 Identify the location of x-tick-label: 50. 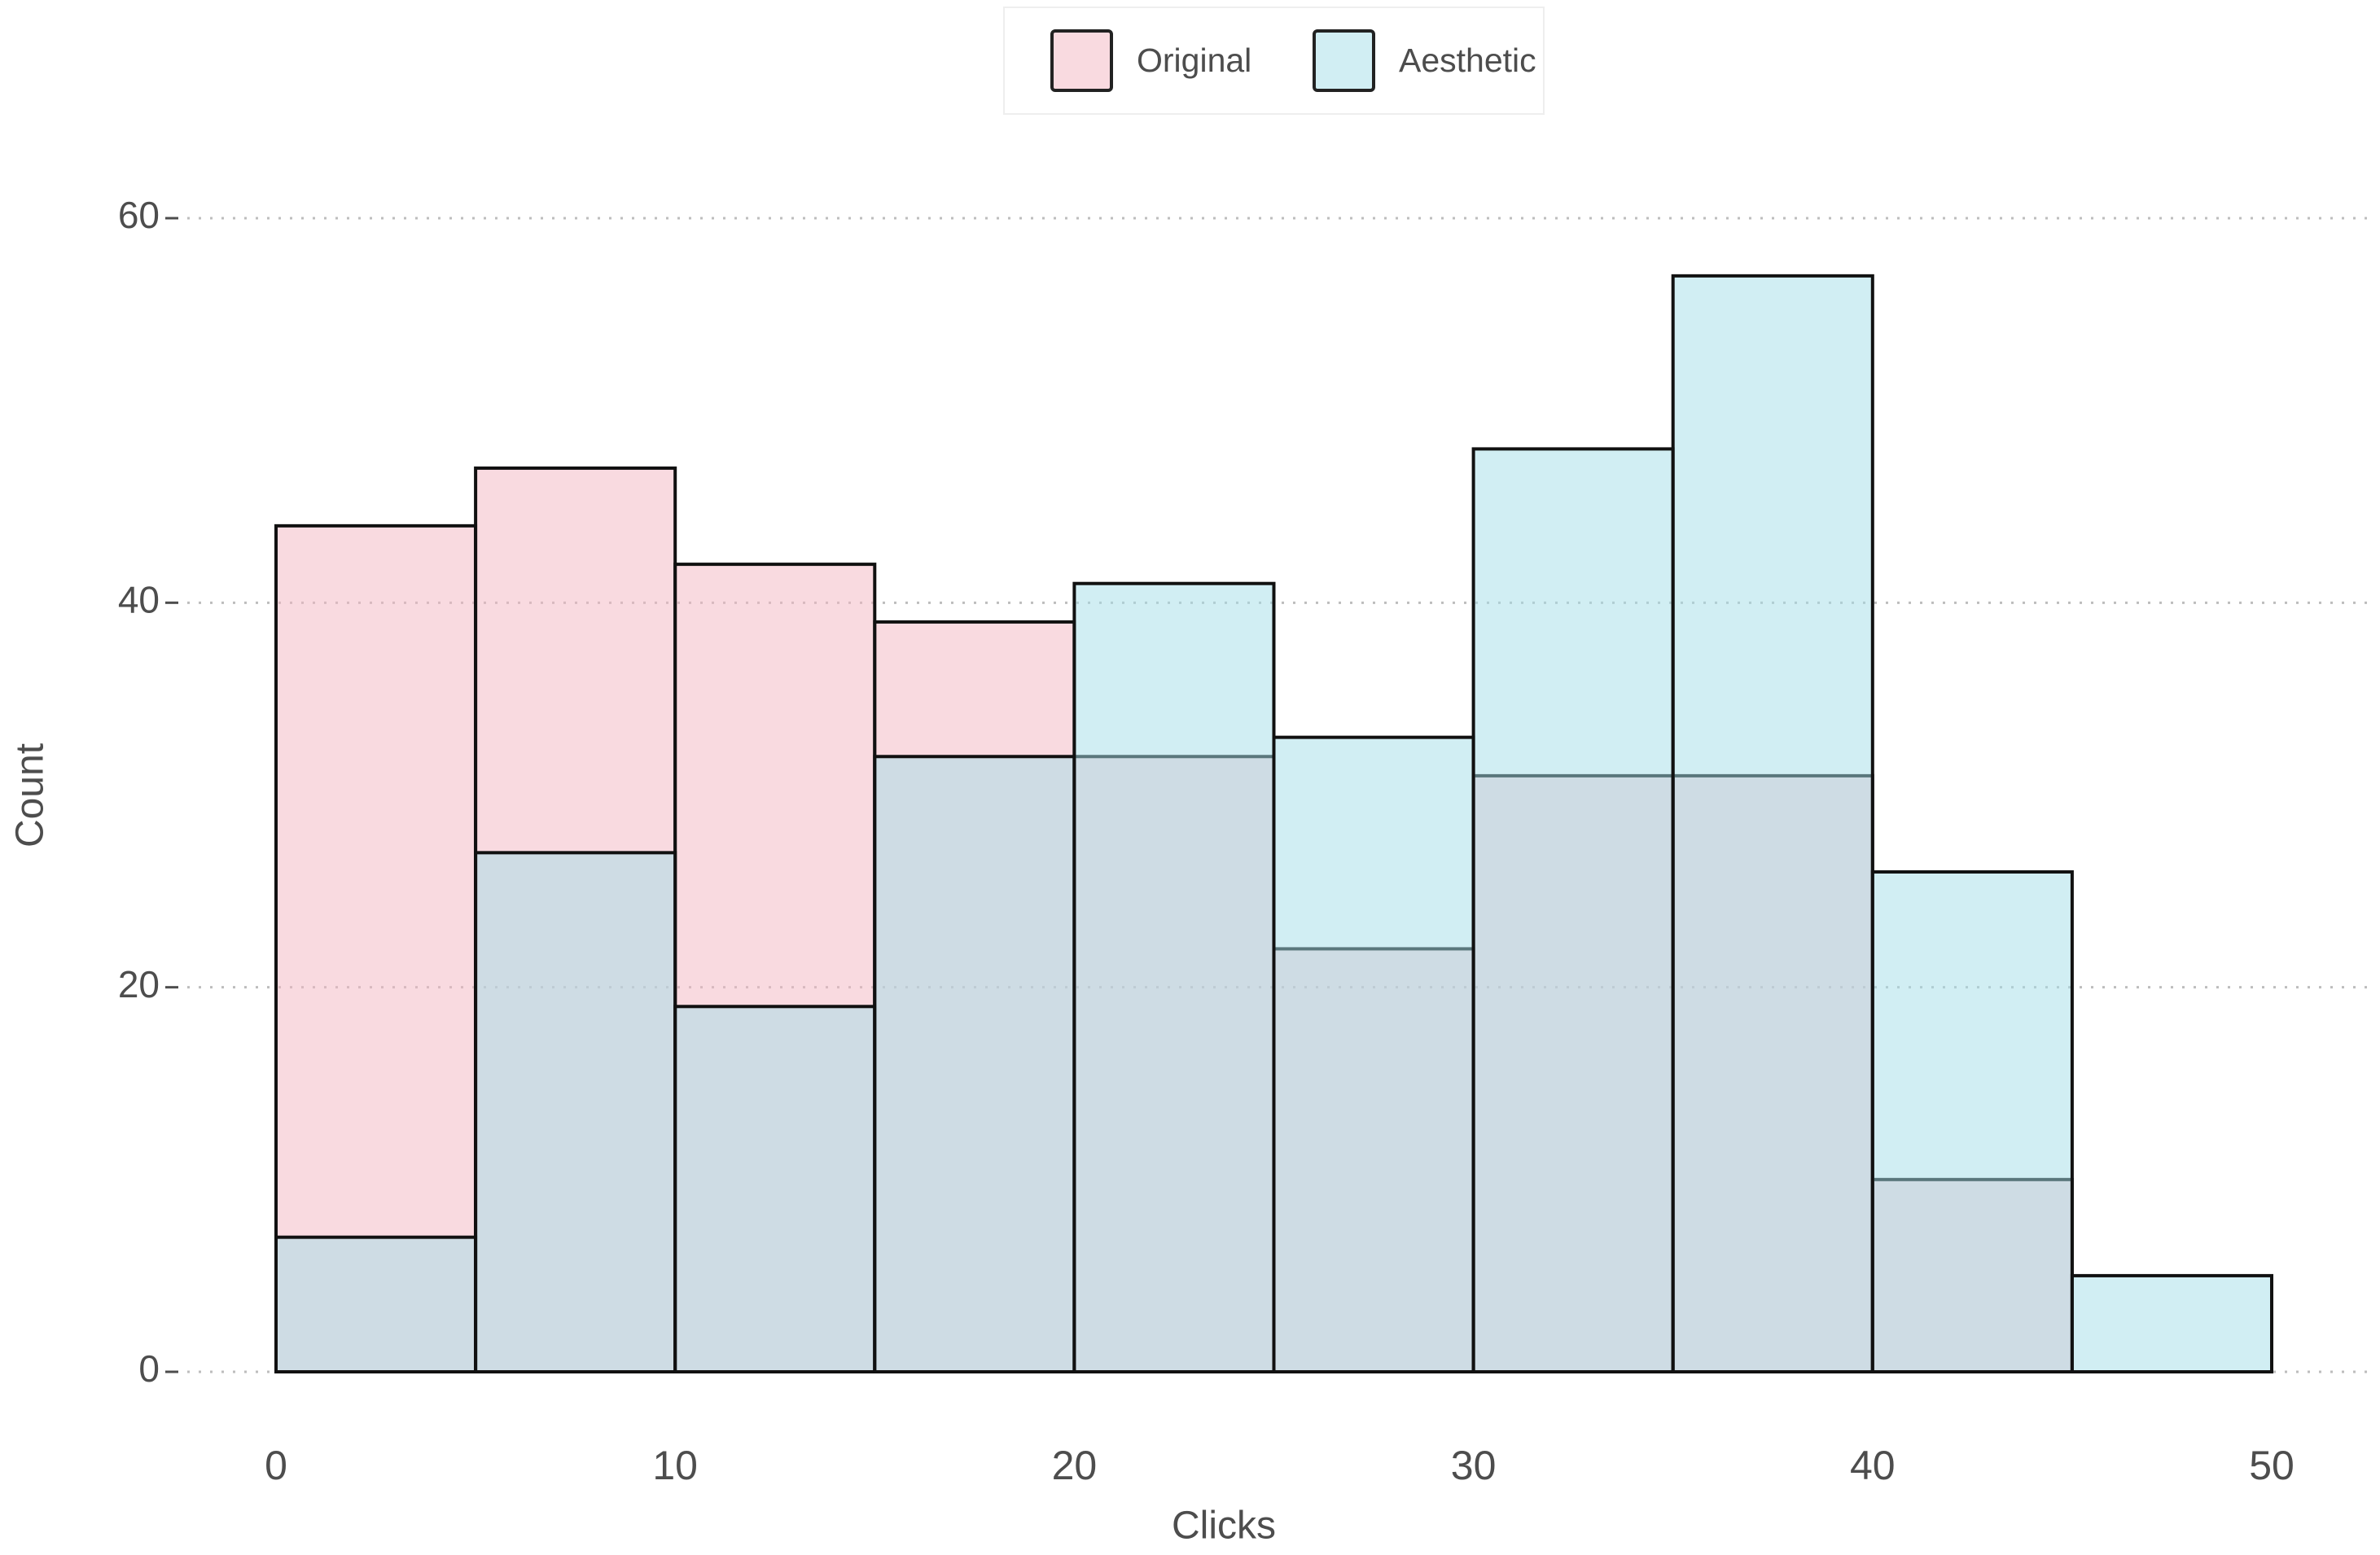
(2272, 1465).